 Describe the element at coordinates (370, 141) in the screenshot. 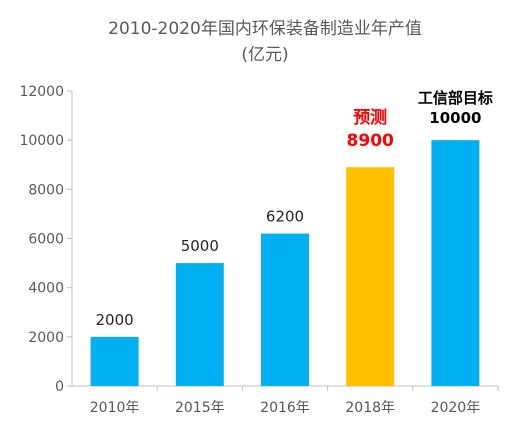

I see `forecast-annotation-value: 8900` at that location.